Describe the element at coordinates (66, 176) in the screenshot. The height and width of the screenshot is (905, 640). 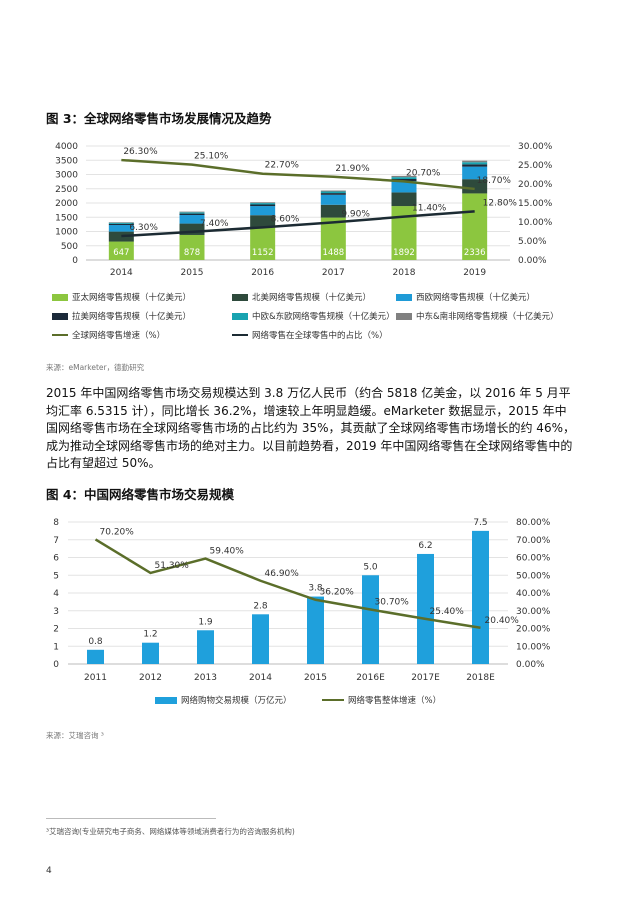
I see `y-tick-label: 3000` at that location.